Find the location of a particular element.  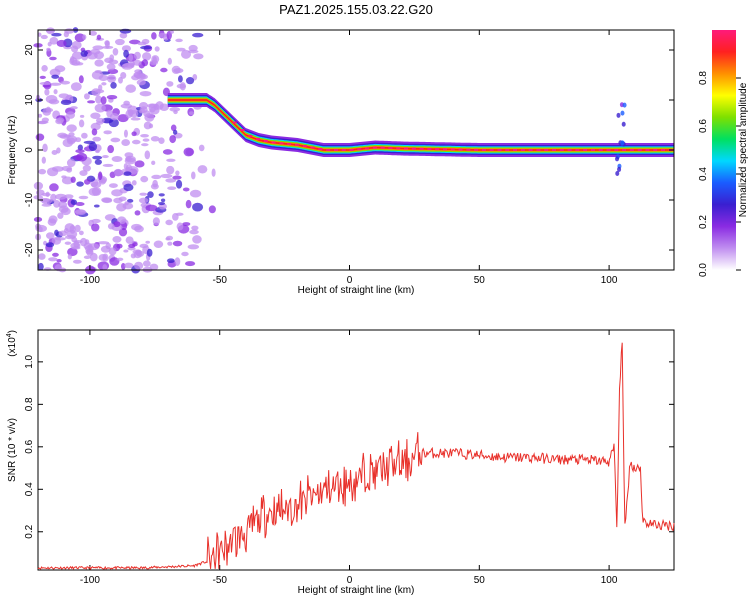

x-tick-label: 100 is located at coordinates (609, 580).